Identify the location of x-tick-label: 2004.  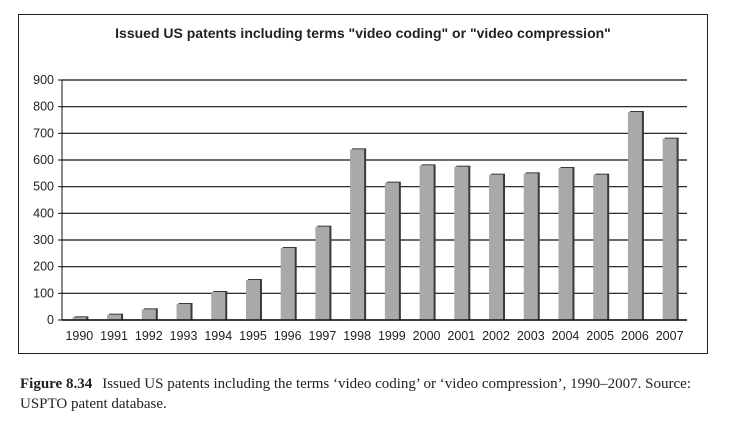
(566, 336).